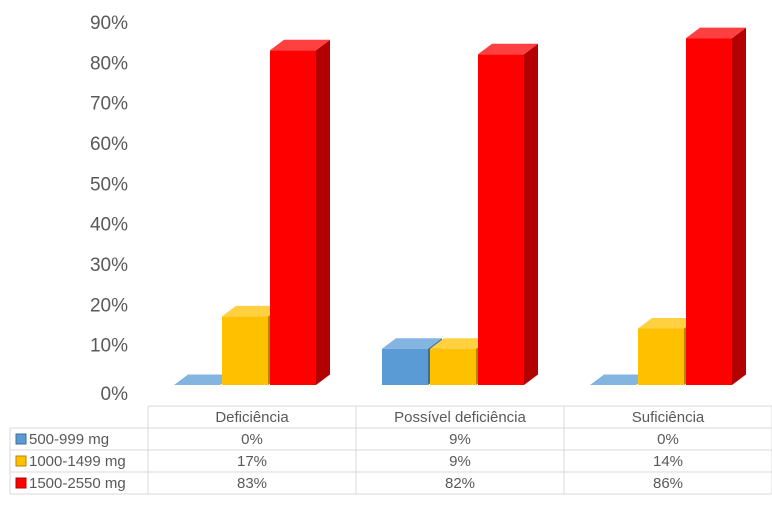 The height and width of the screenshot is (512, 772). I want to click on y-tick-label: 80%, so click(109, 63).